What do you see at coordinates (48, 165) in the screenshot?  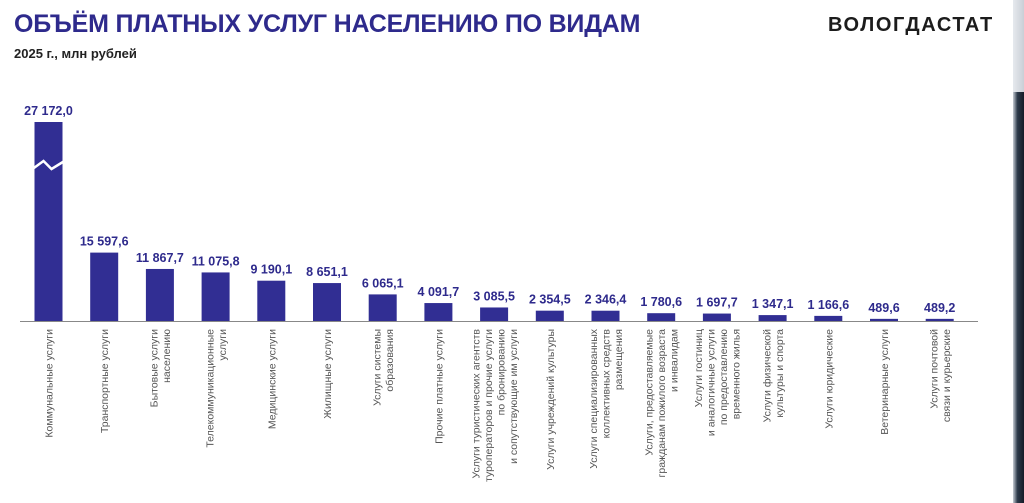 I see `axis-break-icon` at bounding box center [48, 165].